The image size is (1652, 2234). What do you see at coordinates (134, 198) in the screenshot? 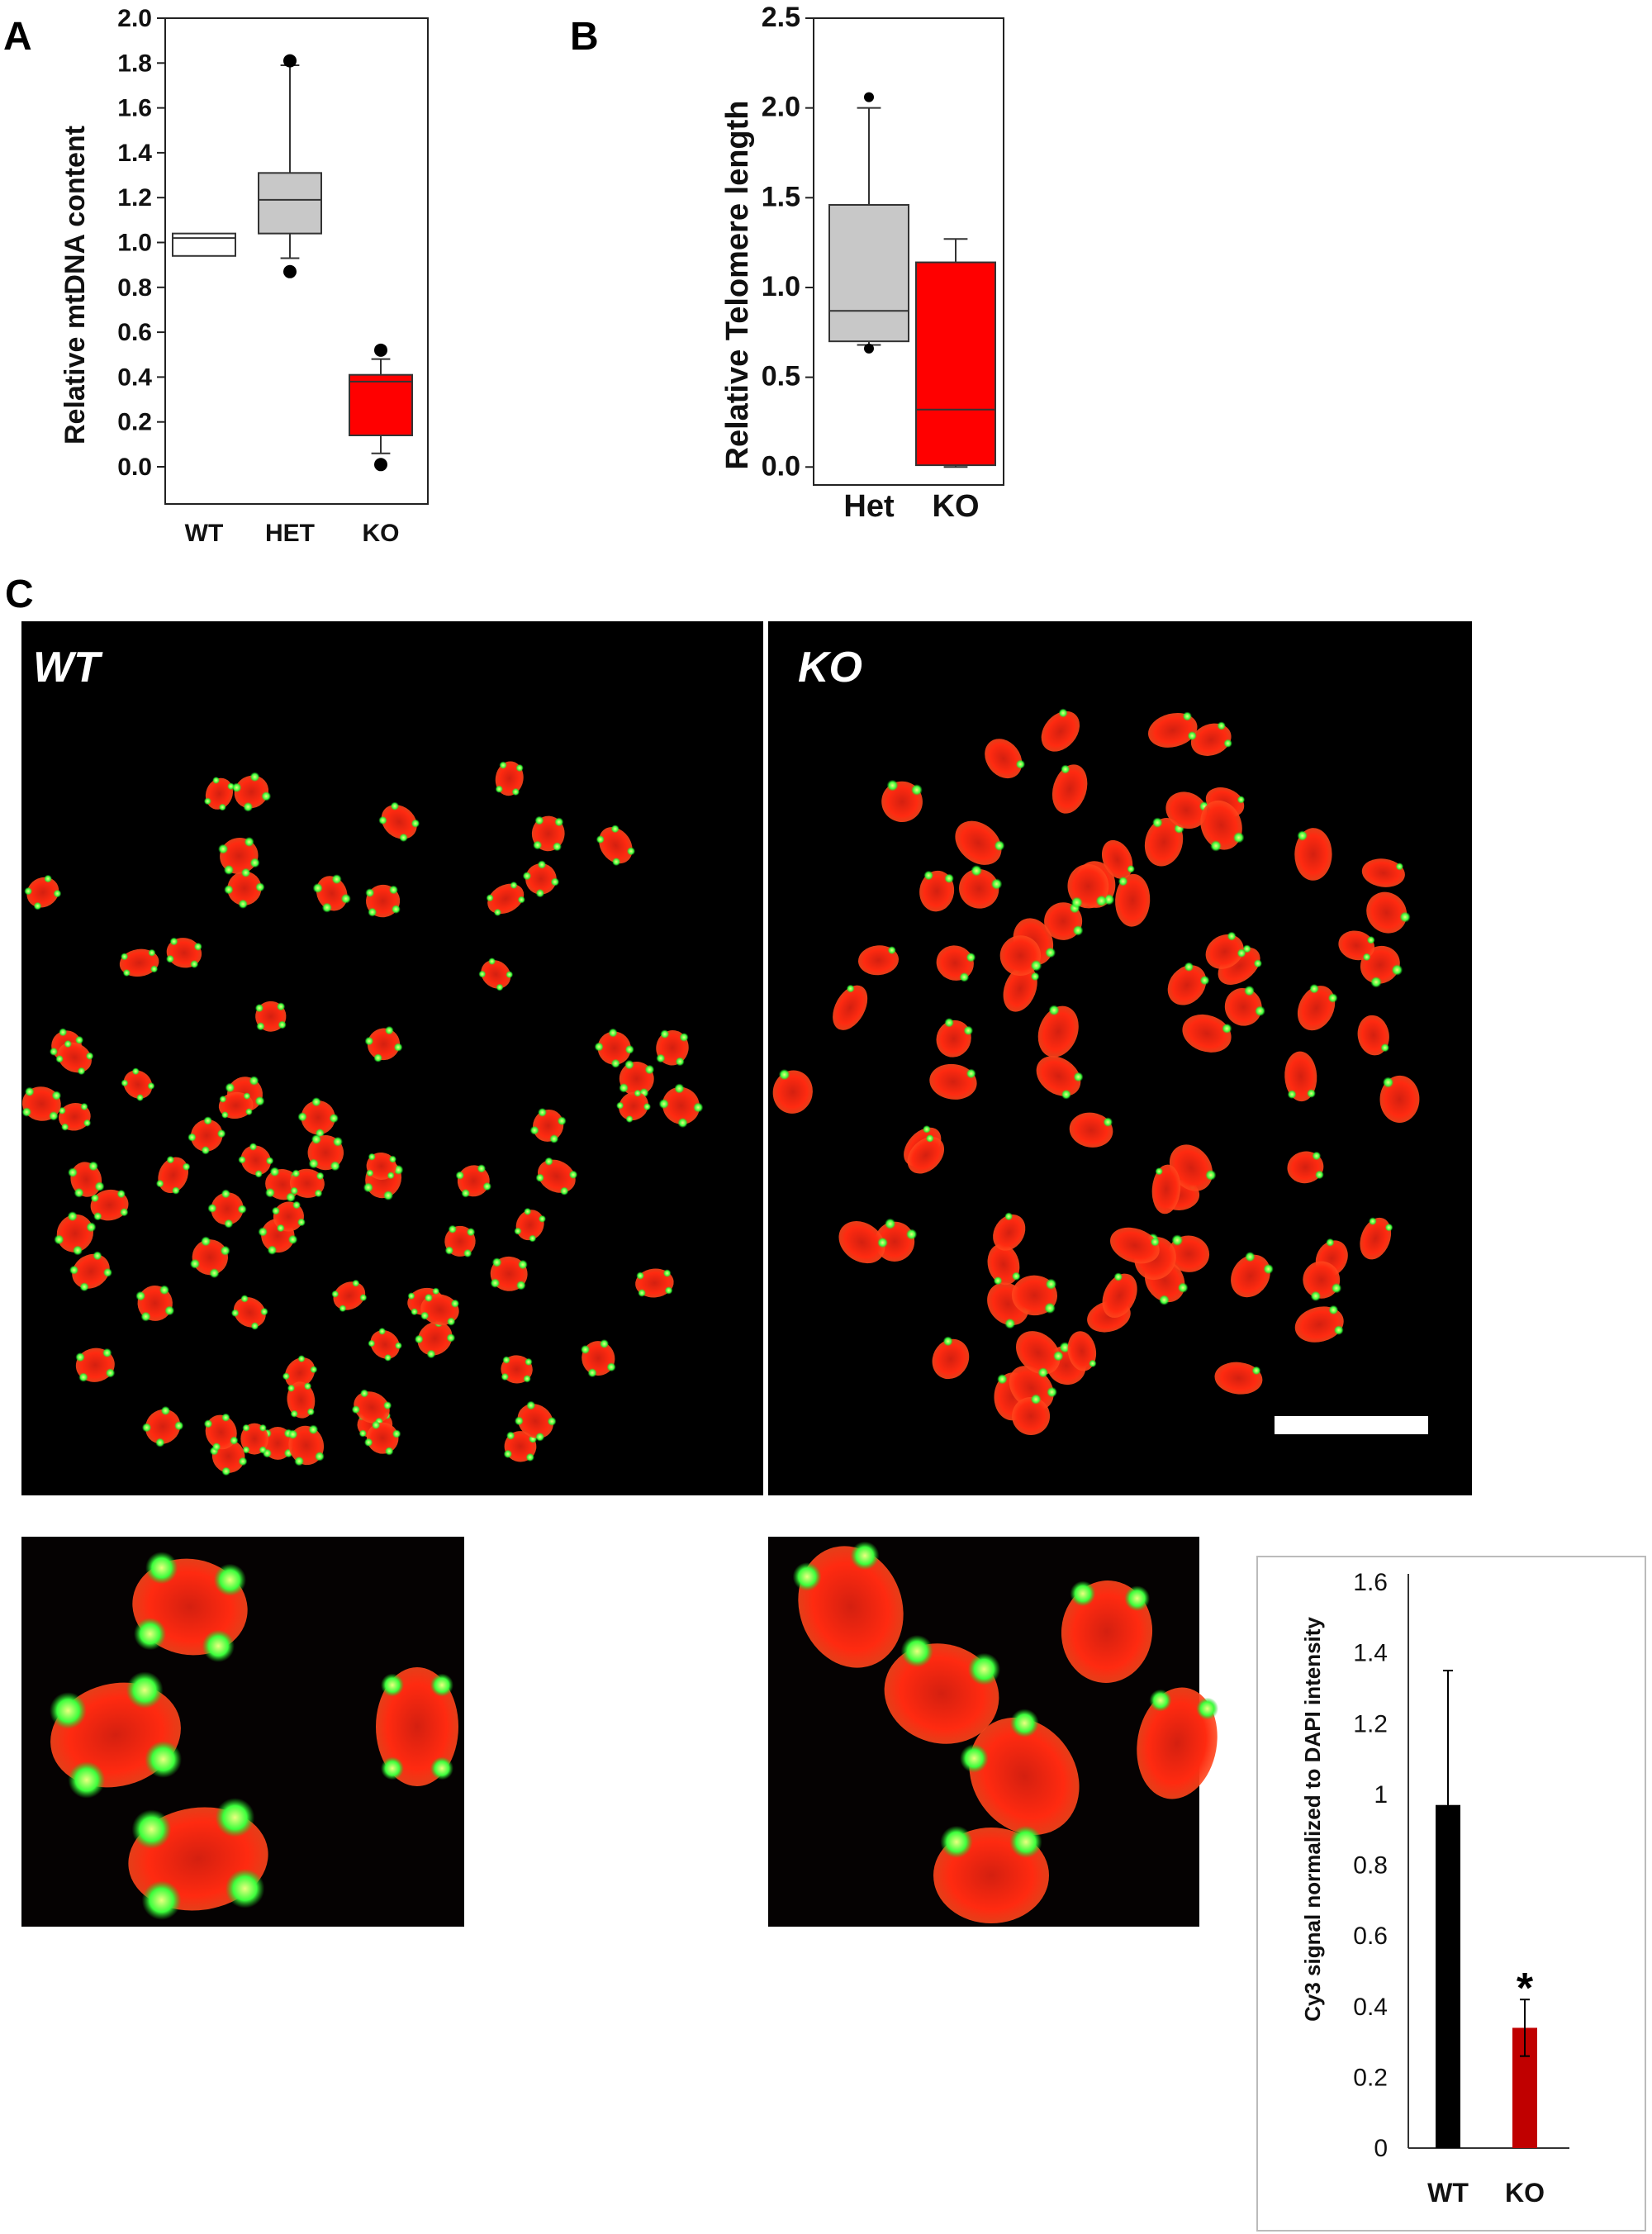
I see `chartA-ytick-label: 1.2` at bounding box center [134, 198].